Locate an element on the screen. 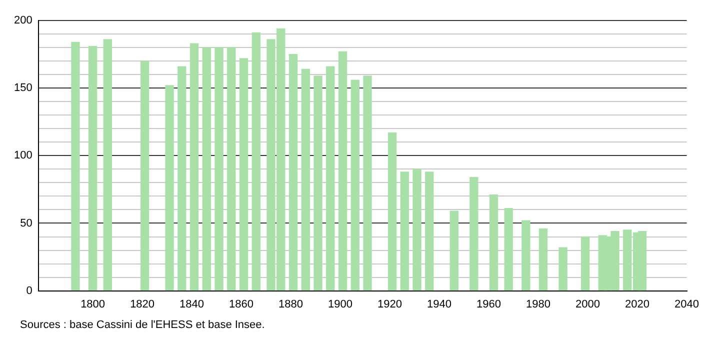 This screenshot has height=340, width=710. x-tick-label: 1960 is located at coordinates (489, 304).